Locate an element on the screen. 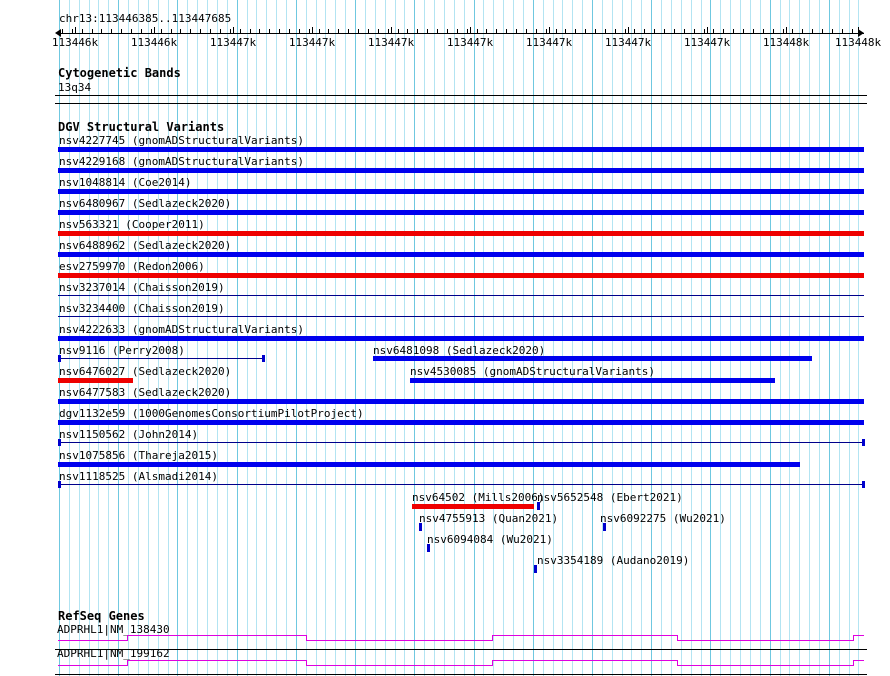 The height and width of the screenshot is (676, 890). variant-label: nsv4229168 (gnomADStructuralVariants) is located at coordinates (182, 161).